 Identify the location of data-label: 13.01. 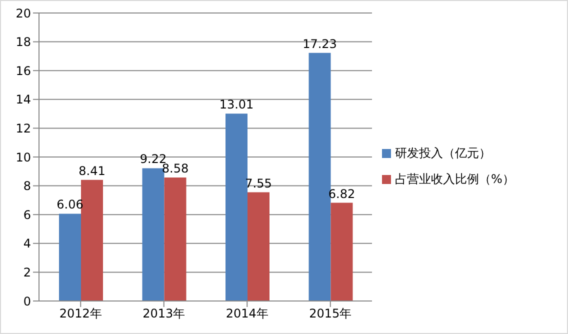
(236, 105).